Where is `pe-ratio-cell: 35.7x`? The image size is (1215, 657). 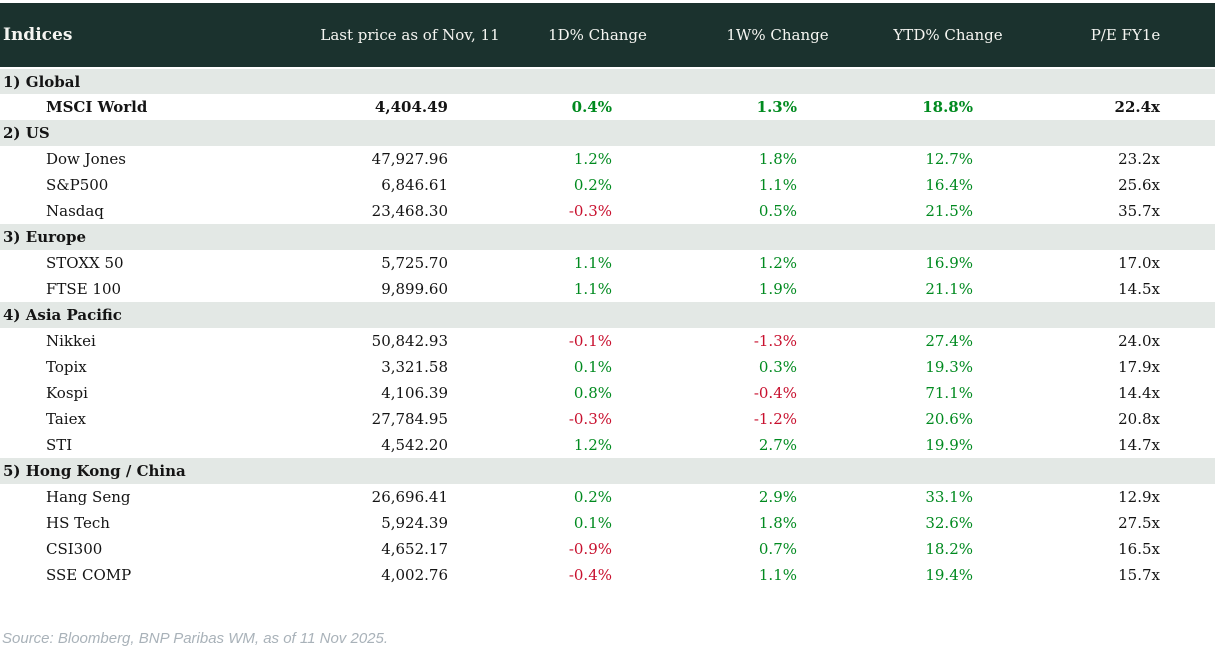
pe-ratio-cell: 35.7x is located at coordinates (1139, 211).